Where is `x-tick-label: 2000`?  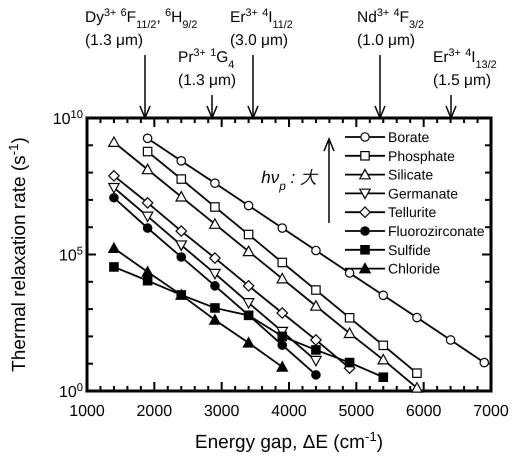 x-tick-label: 2000 is located at coordinates (154, 411).